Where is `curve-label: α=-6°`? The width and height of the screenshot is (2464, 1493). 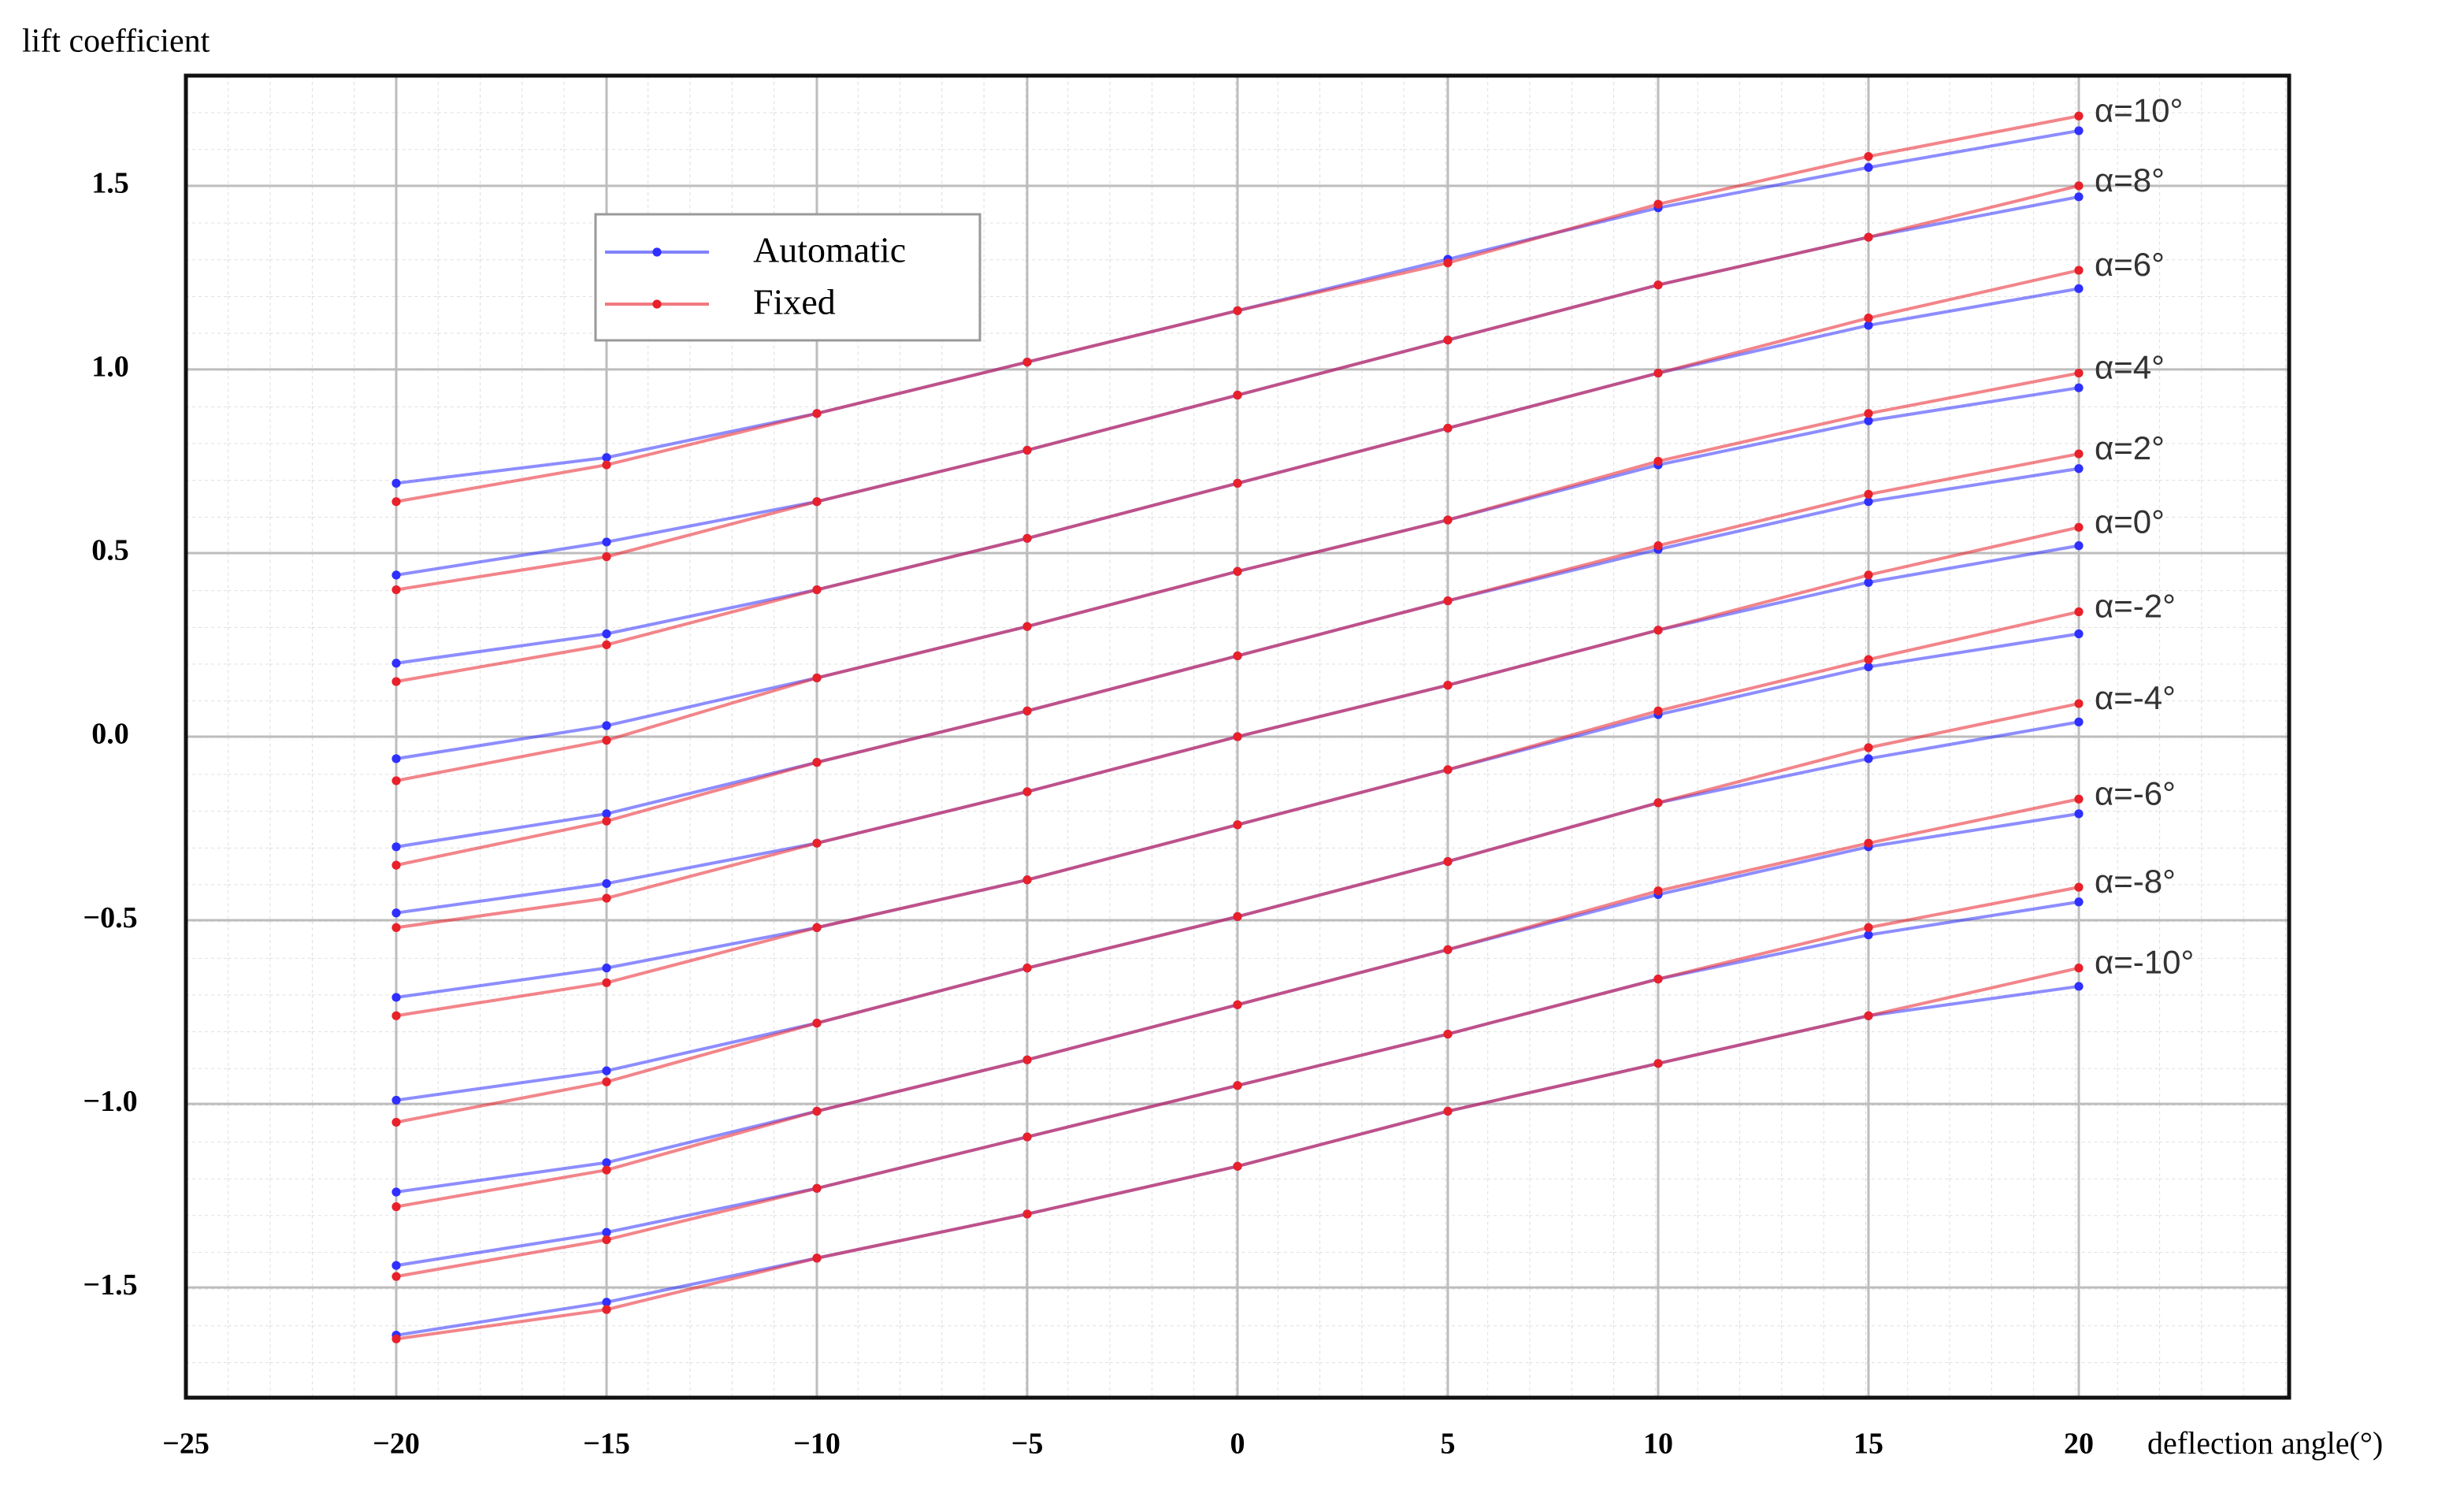
curve-label: α=-6° is located at coordinates (2135, 792).